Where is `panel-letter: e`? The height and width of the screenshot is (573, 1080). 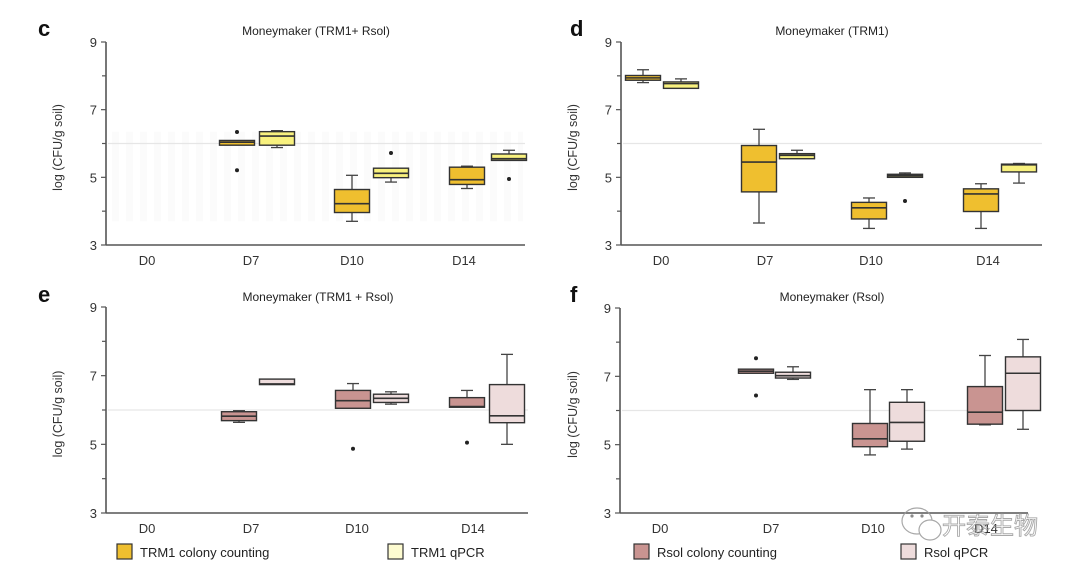 panel-letter: e is located at coordinates (44, 294).